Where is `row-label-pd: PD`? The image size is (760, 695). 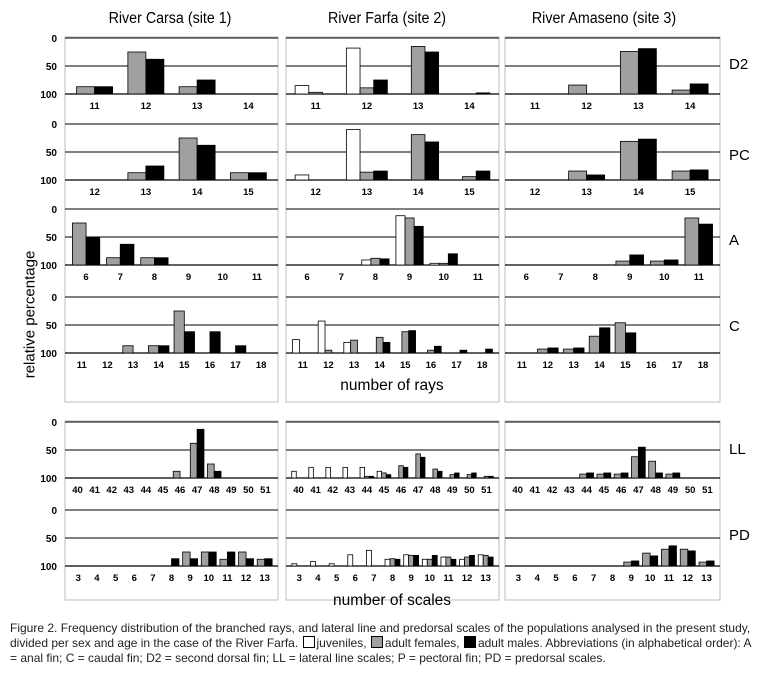 row-label-pd: PD is located at coordinates (739, 535).